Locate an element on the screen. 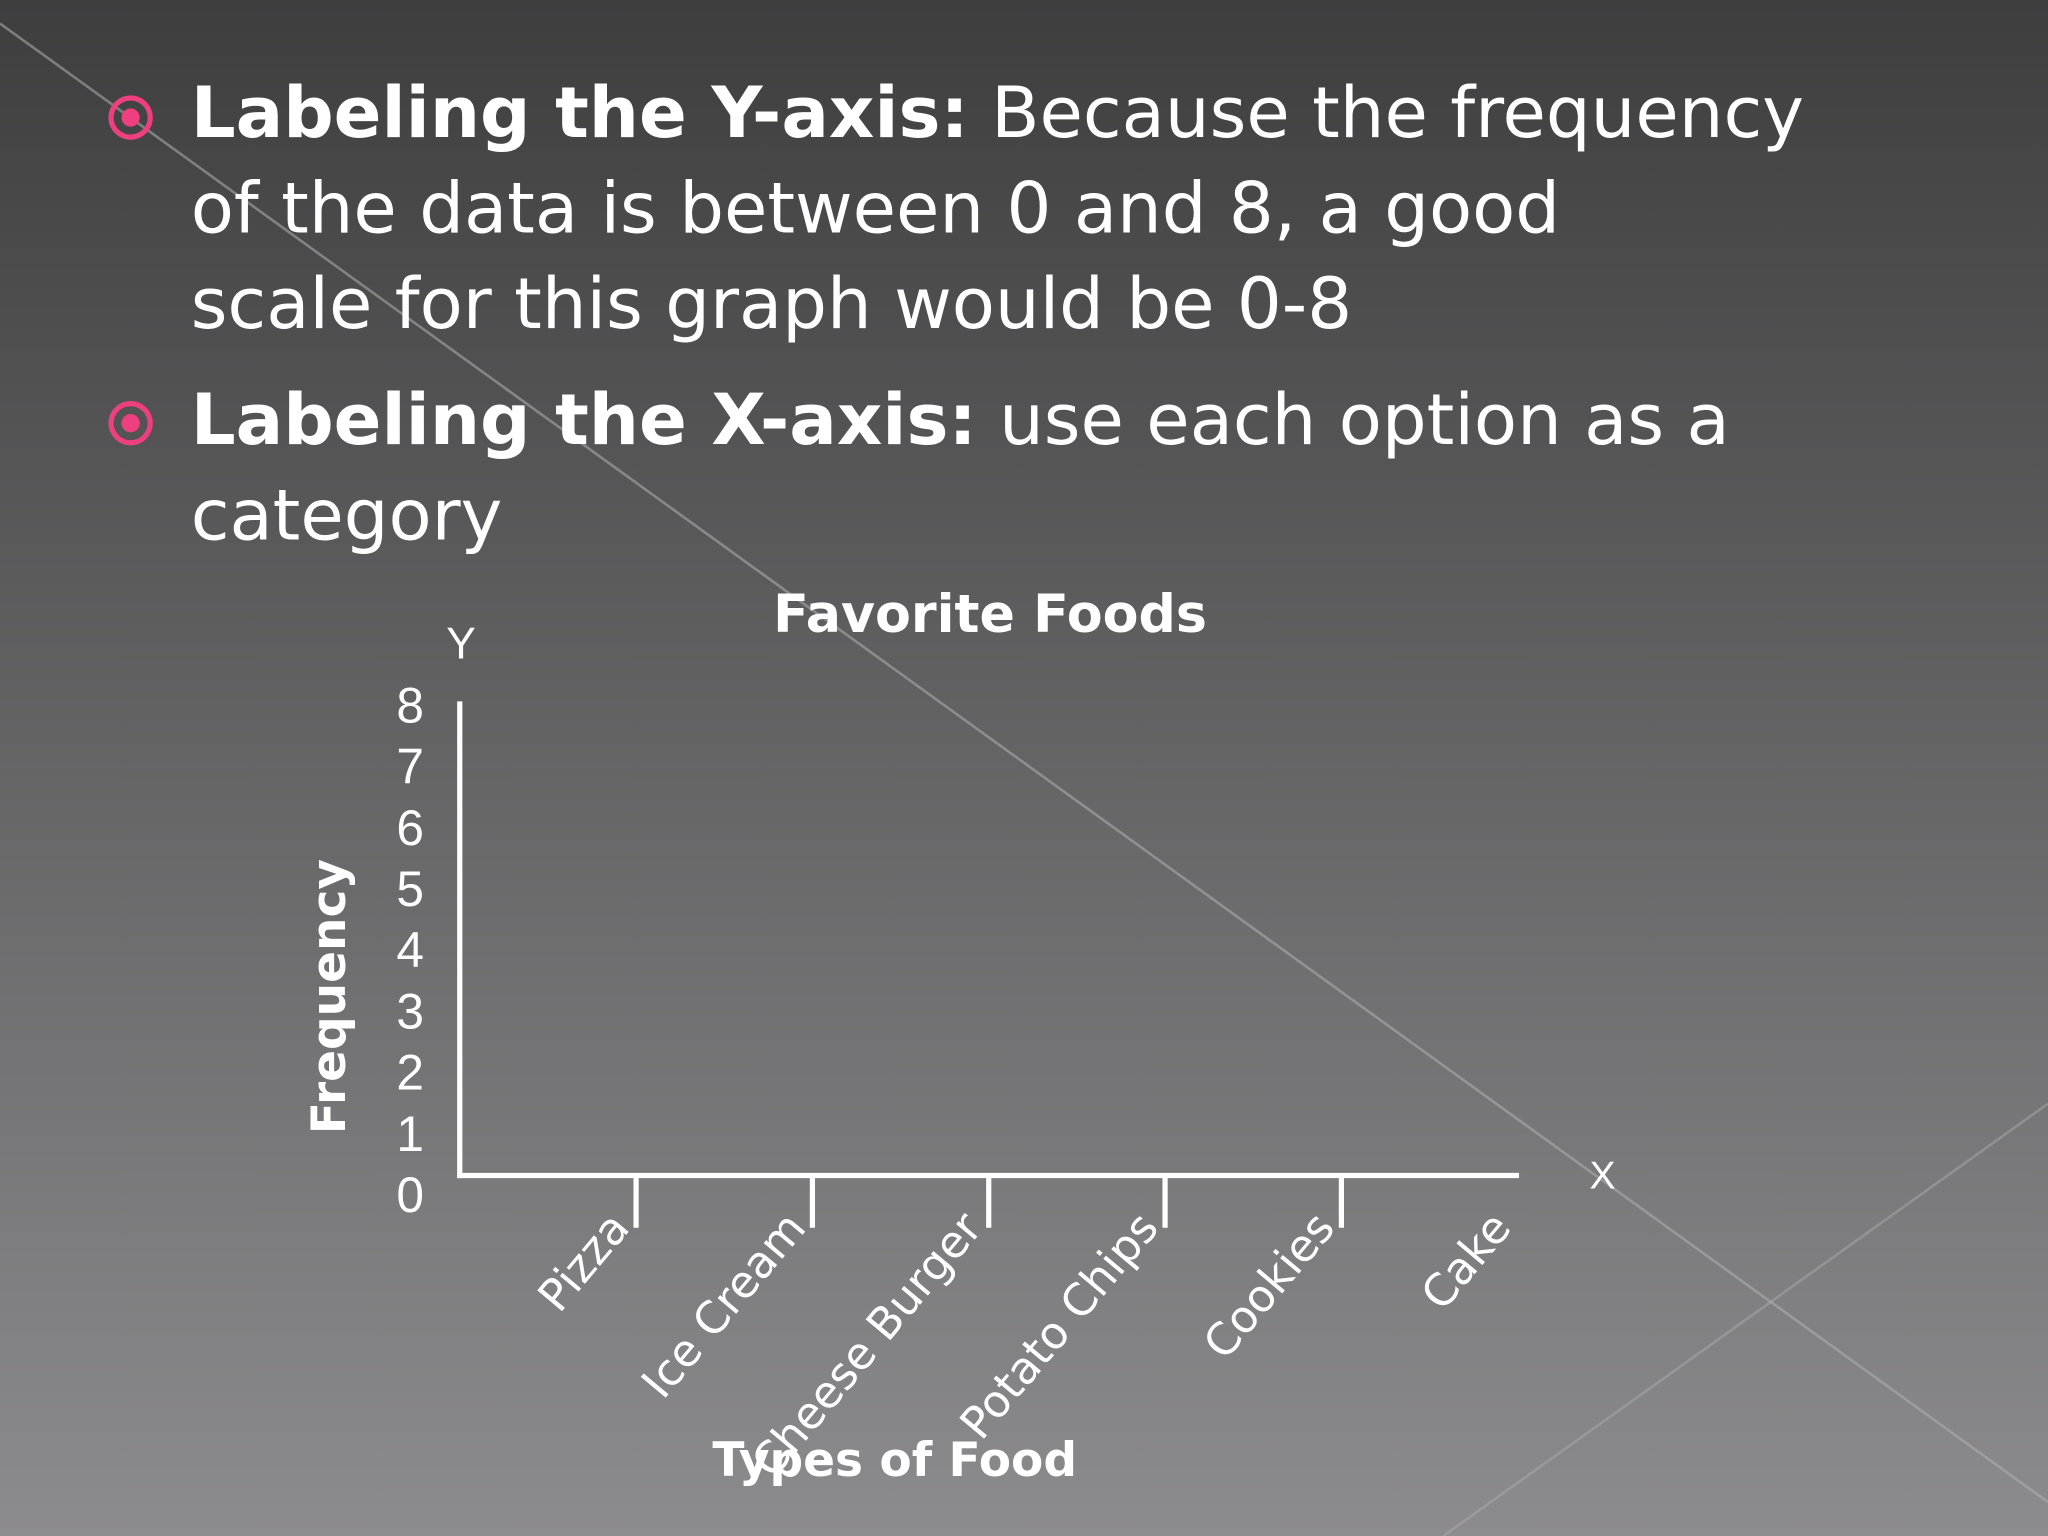  x-axis-letter: X is located at coordinates (1603, 1176).